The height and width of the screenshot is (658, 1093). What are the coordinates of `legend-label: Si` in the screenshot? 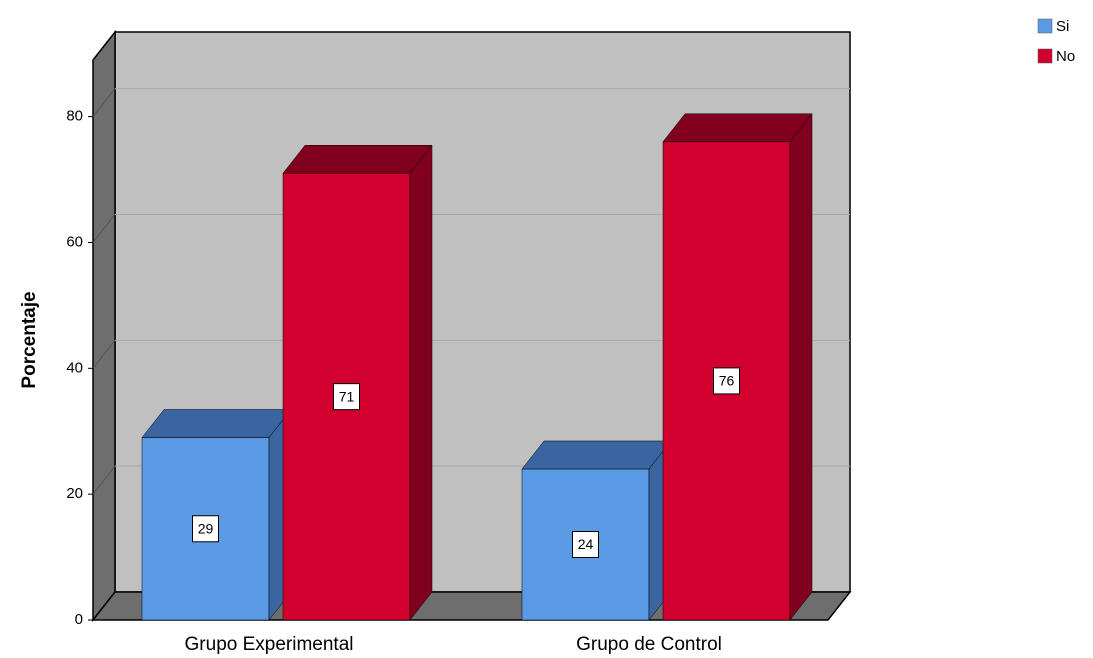 It's located at (1062, 26).